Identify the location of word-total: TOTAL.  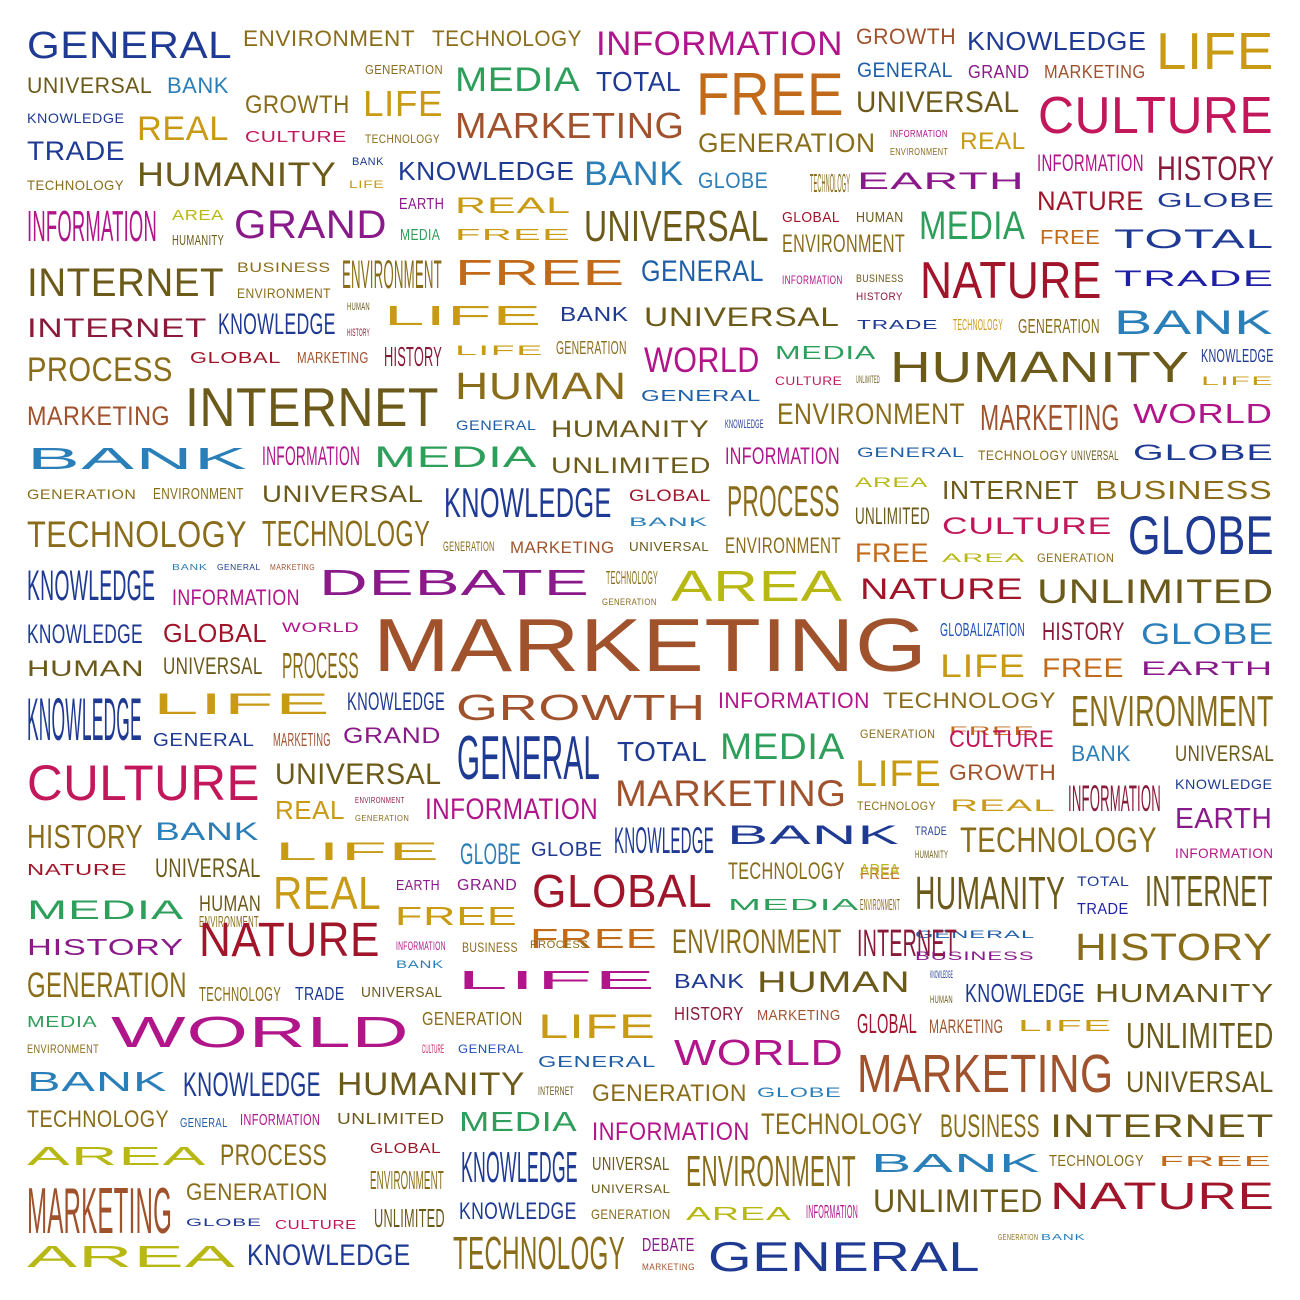
(1194, 239).